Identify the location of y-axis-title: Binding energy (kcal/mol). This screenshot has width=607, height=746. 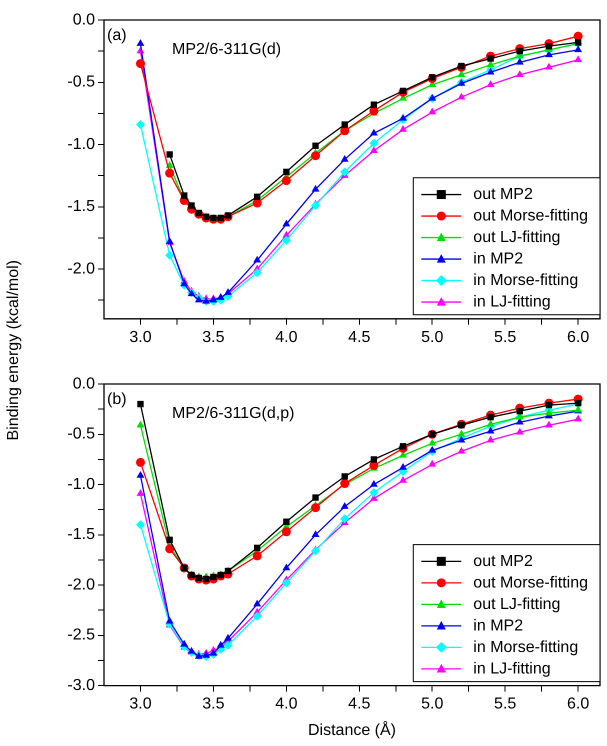
(14, 350).